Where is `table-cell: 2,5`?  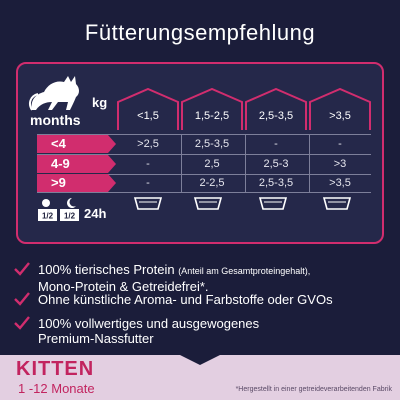 table-cell: 2,5 is located at coordinates (212, 164).